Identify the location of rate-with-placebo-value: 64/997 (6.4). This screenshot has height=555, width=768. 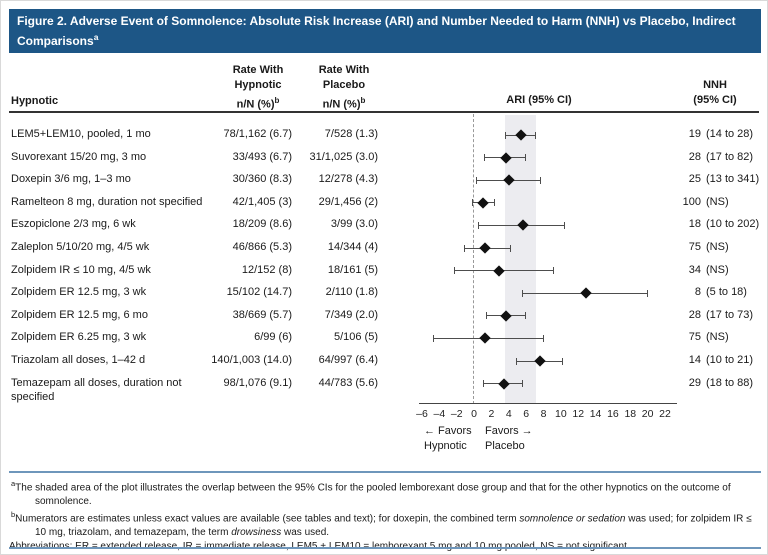
(348, 360).